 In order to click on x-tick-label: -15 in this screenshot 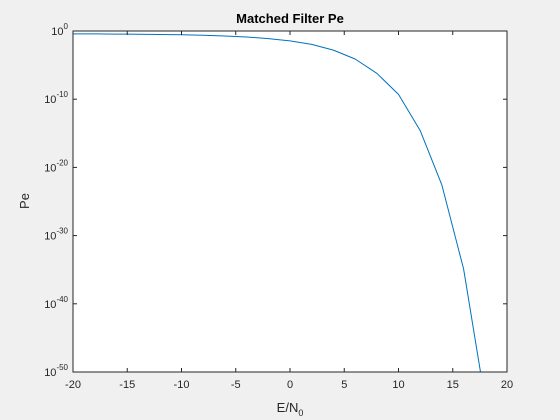, I will do `click(127, 385)`.